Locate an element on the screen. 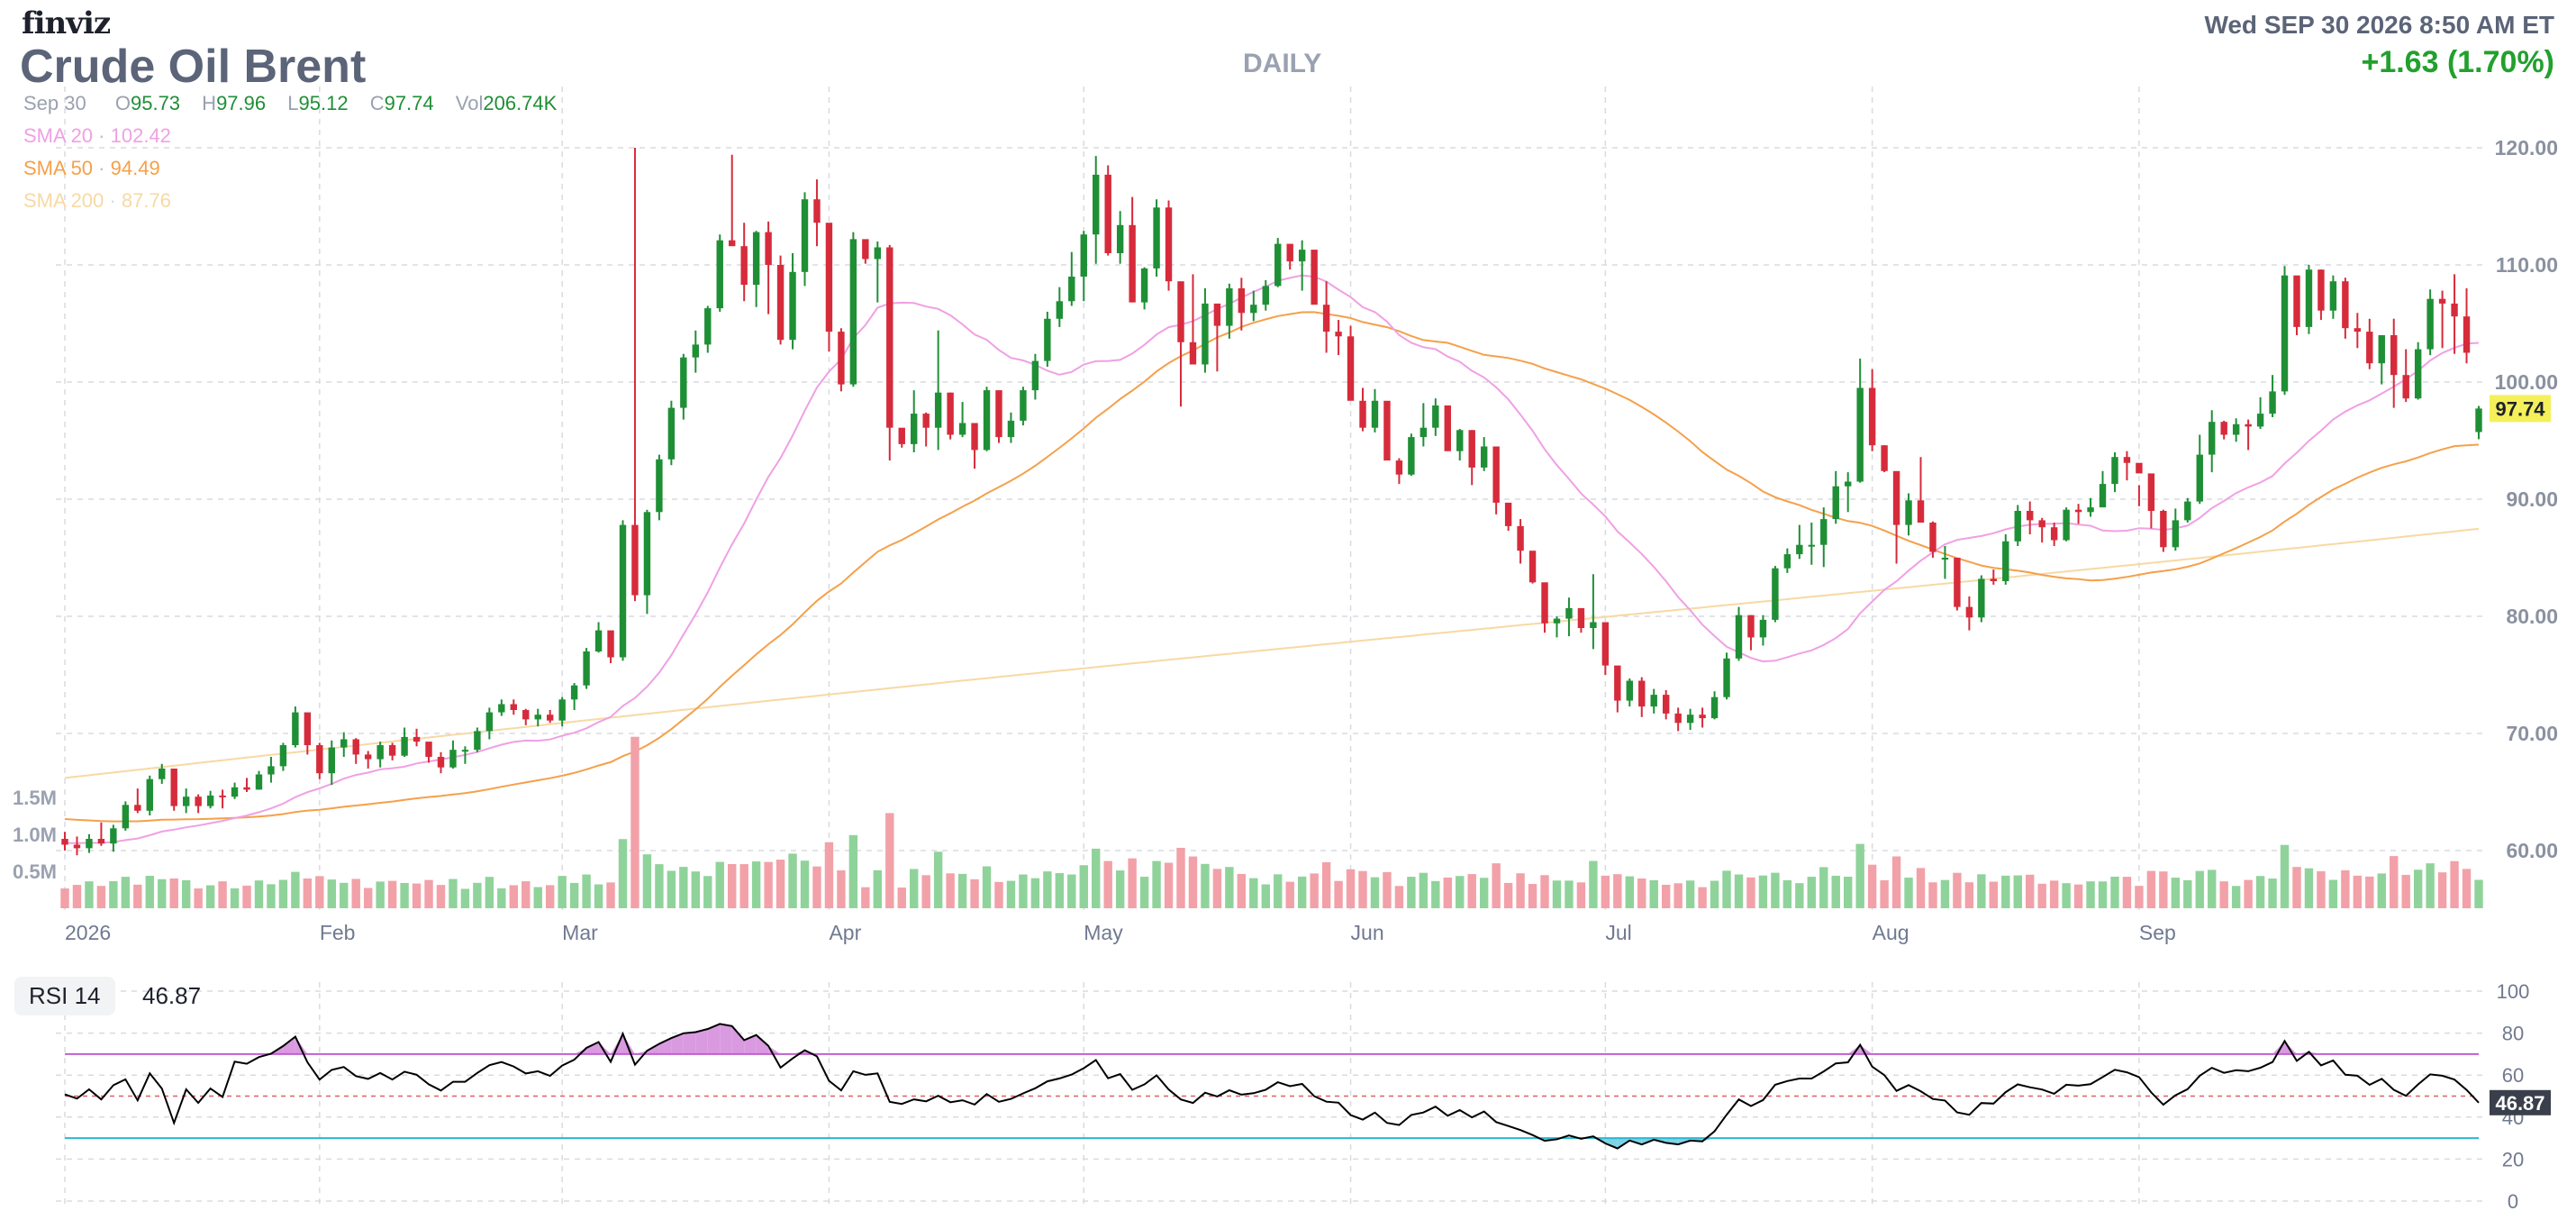 Image resolution: width=2576 pixels, height=1229 pixels. finviz-logo: finviz is located at coordinates (66, 23).